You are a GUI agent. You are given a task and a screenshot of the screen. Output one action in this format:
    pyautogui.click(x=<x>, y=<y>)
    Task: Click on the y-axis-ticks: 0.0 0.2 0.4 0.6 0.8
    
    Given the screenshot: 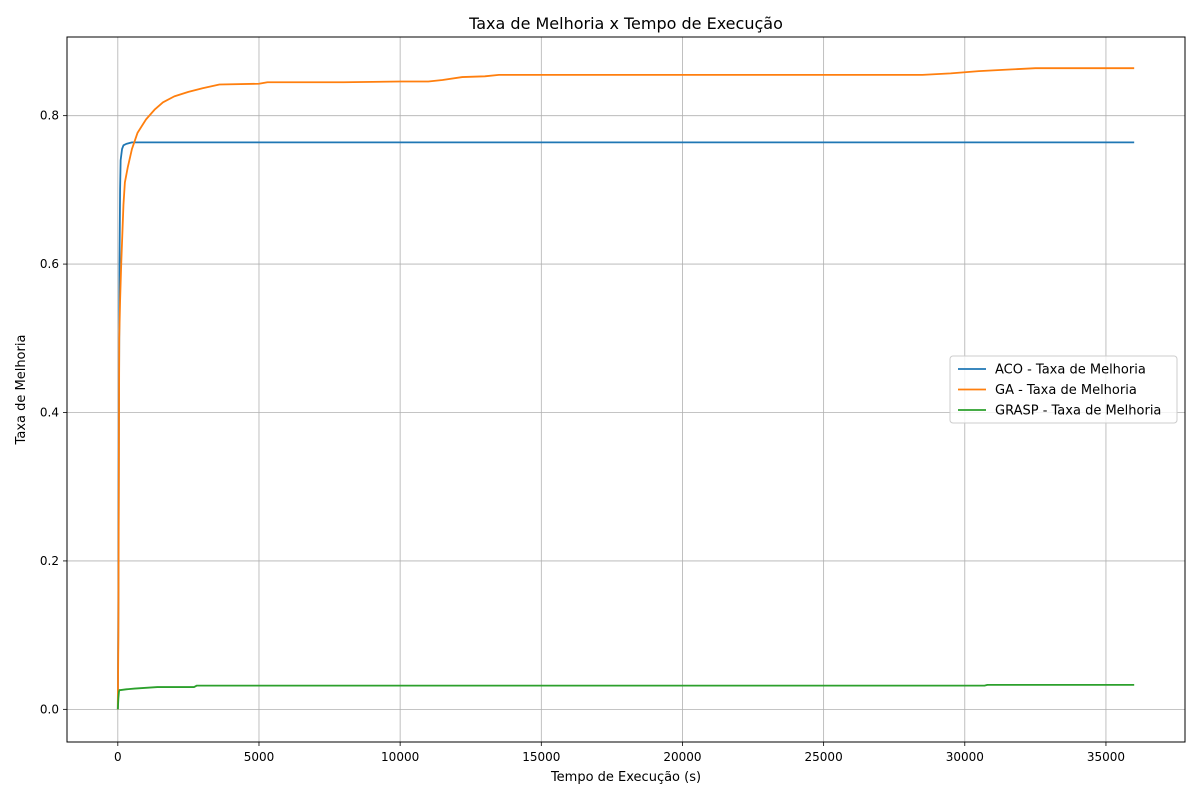 What is the action you would take?
    pyautogui.click(x=53, y=412)
    